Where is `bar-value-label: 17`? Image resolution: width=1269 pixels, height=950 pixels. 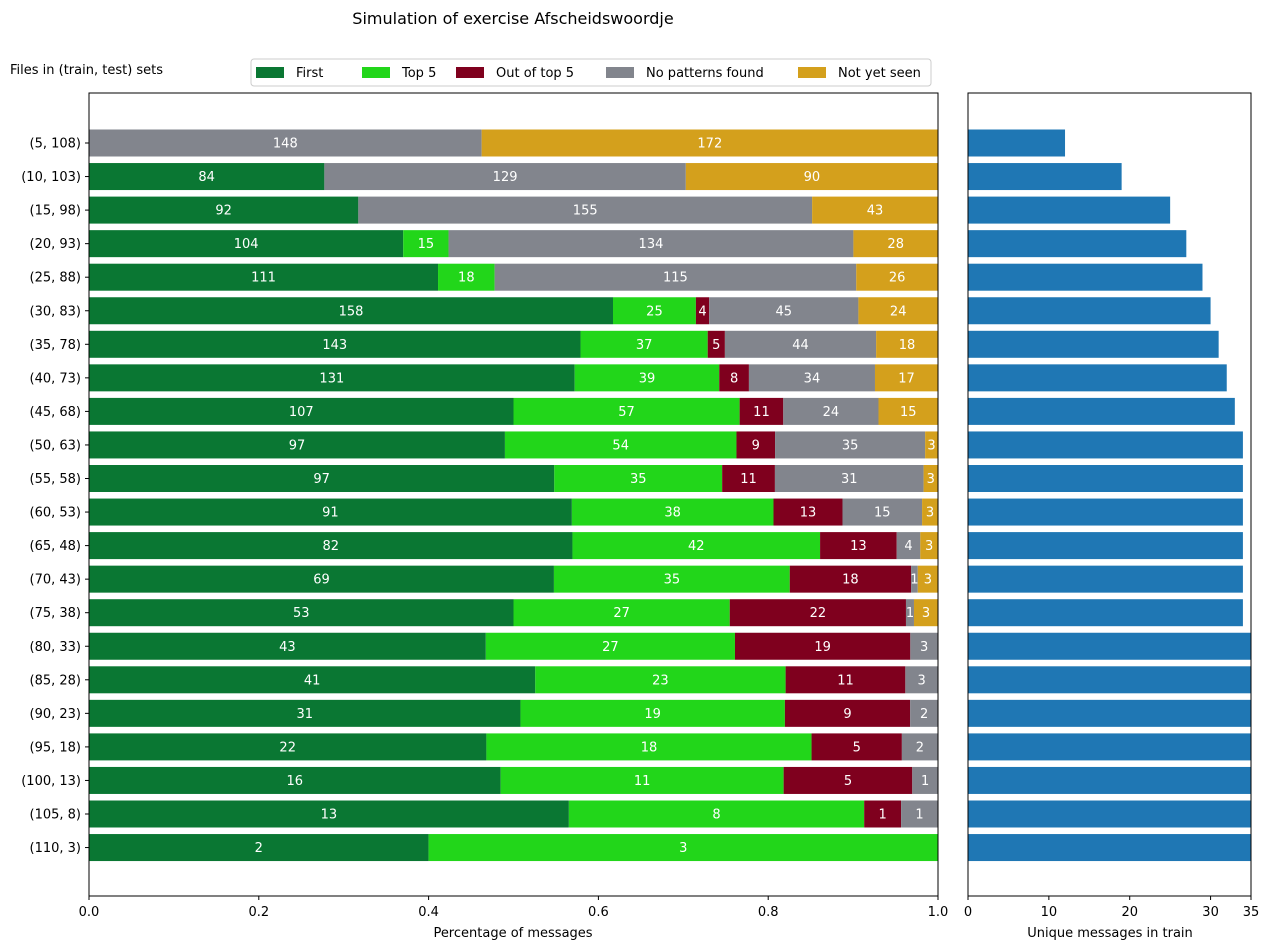
bar-value-label: 17 is located at coordinates (906, 378).